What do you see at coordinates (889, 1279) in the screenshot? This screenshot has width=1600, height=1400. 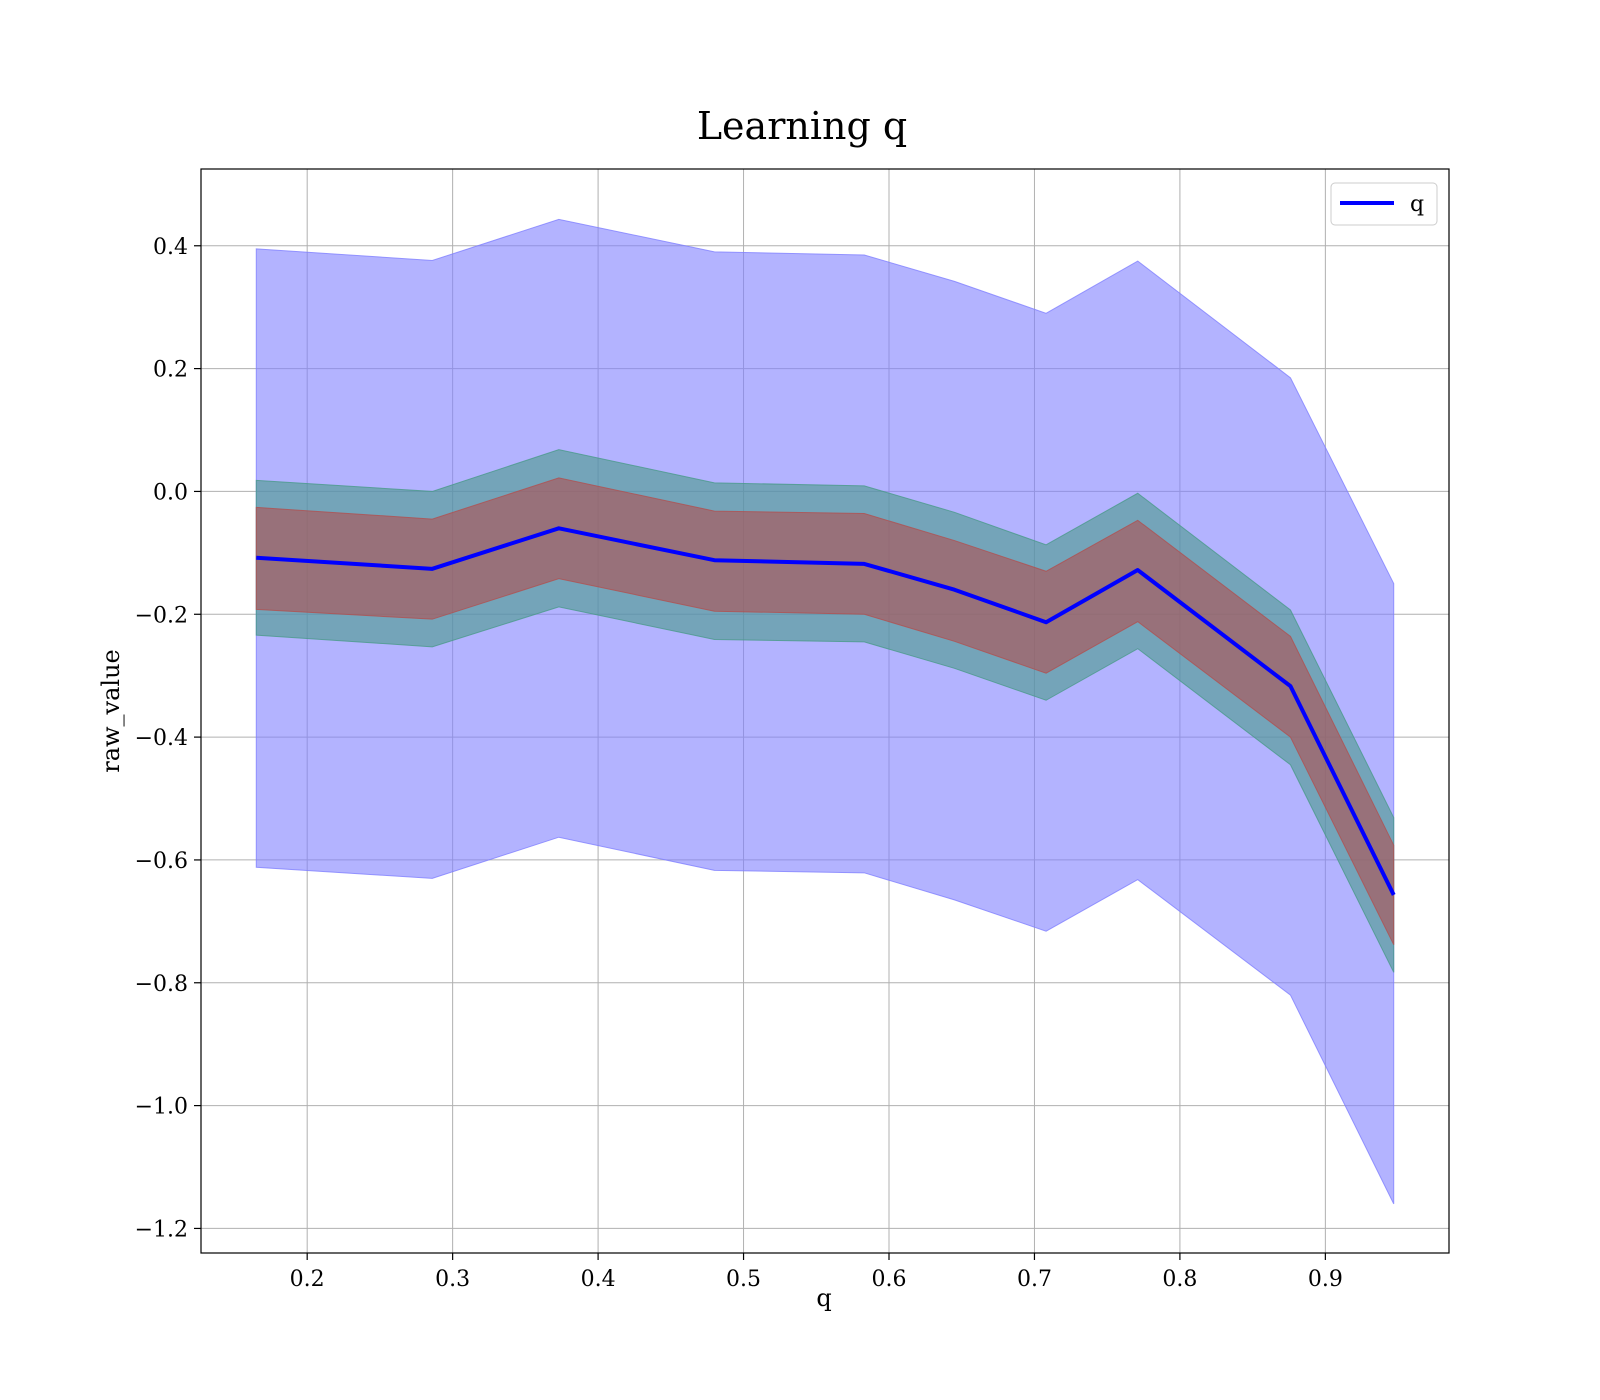 I see `x-tick-label: 0.6` at bounding box center [889, 1279].